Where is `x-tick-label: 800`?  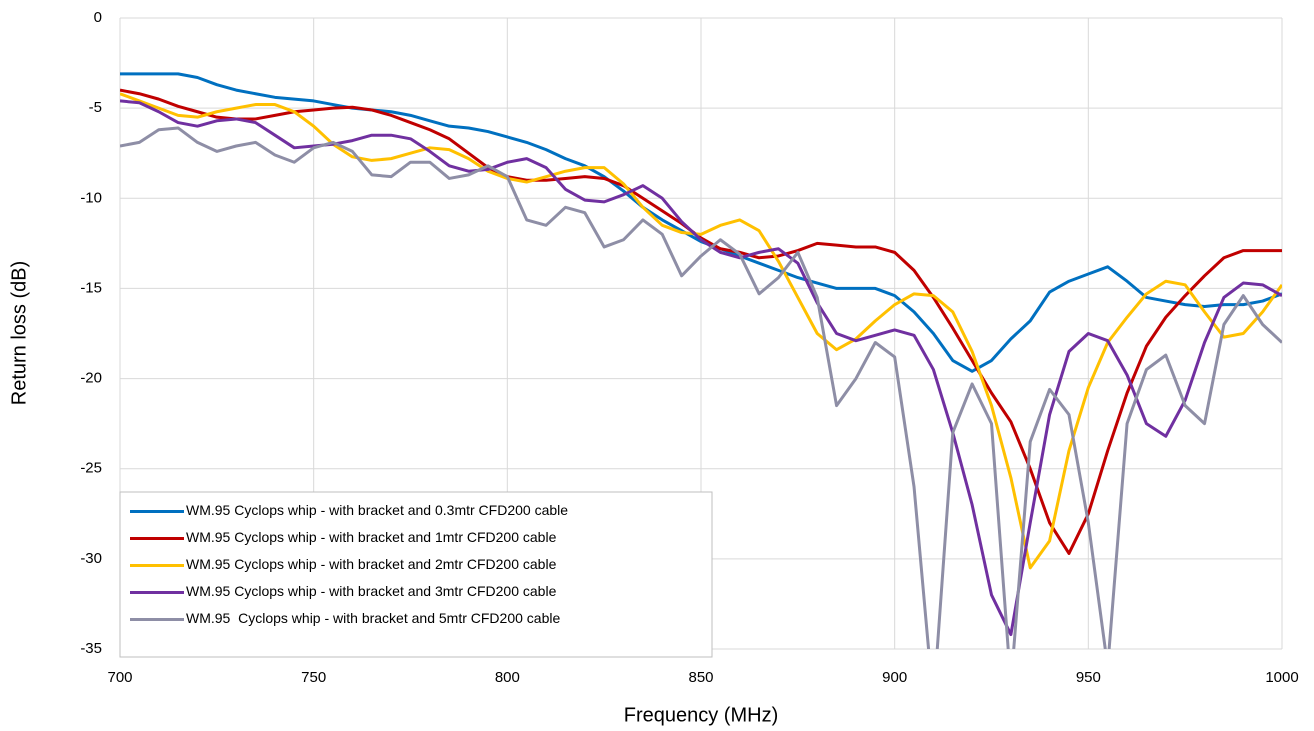
x-tick-label: 800 is located at coordinates (507, 677).